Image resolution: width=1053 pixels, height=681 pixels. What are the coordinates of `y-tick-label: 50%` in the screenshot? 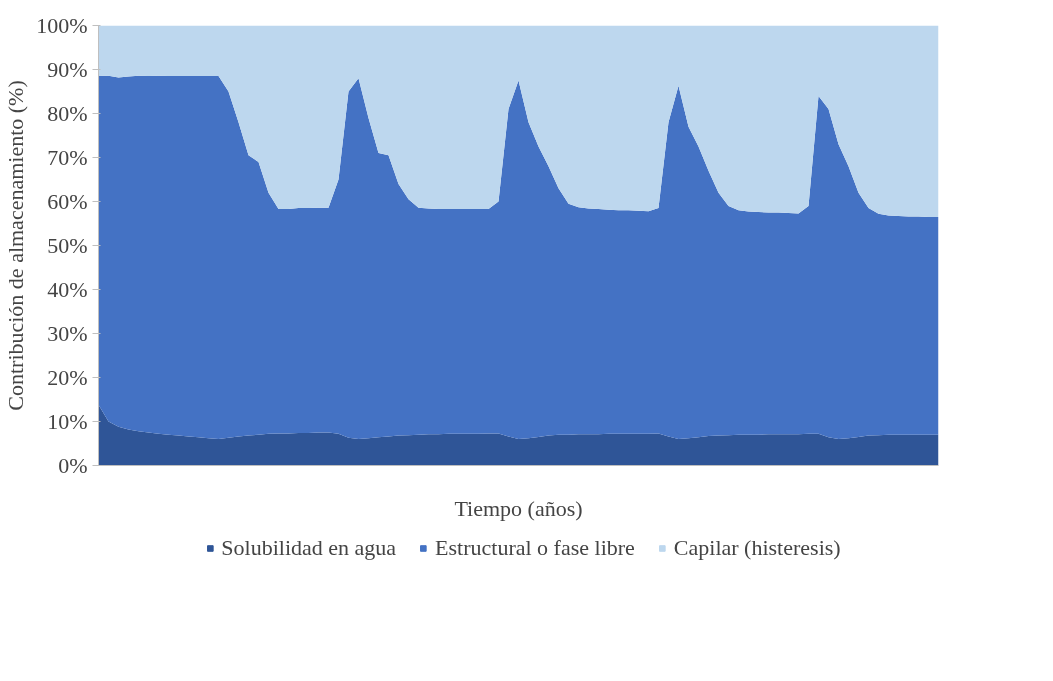 It's located at (67, 245).